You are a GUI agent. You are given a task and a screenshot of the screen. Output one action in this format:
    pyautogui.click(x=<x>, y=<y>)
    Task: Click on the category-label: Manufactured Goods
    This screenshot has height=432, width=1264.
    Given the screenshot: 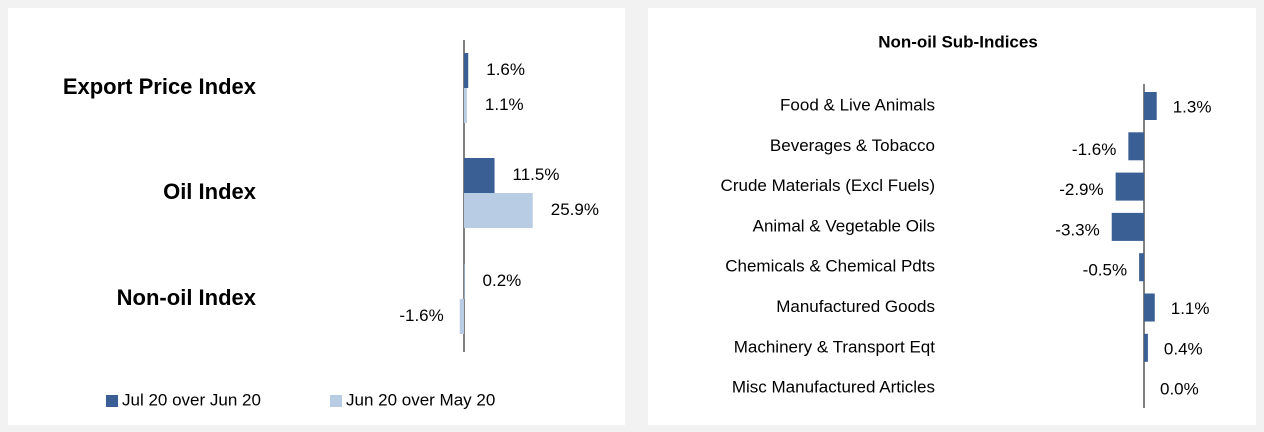 What is the action you would take?
    pyautogui.click(x=855, y=306)
    